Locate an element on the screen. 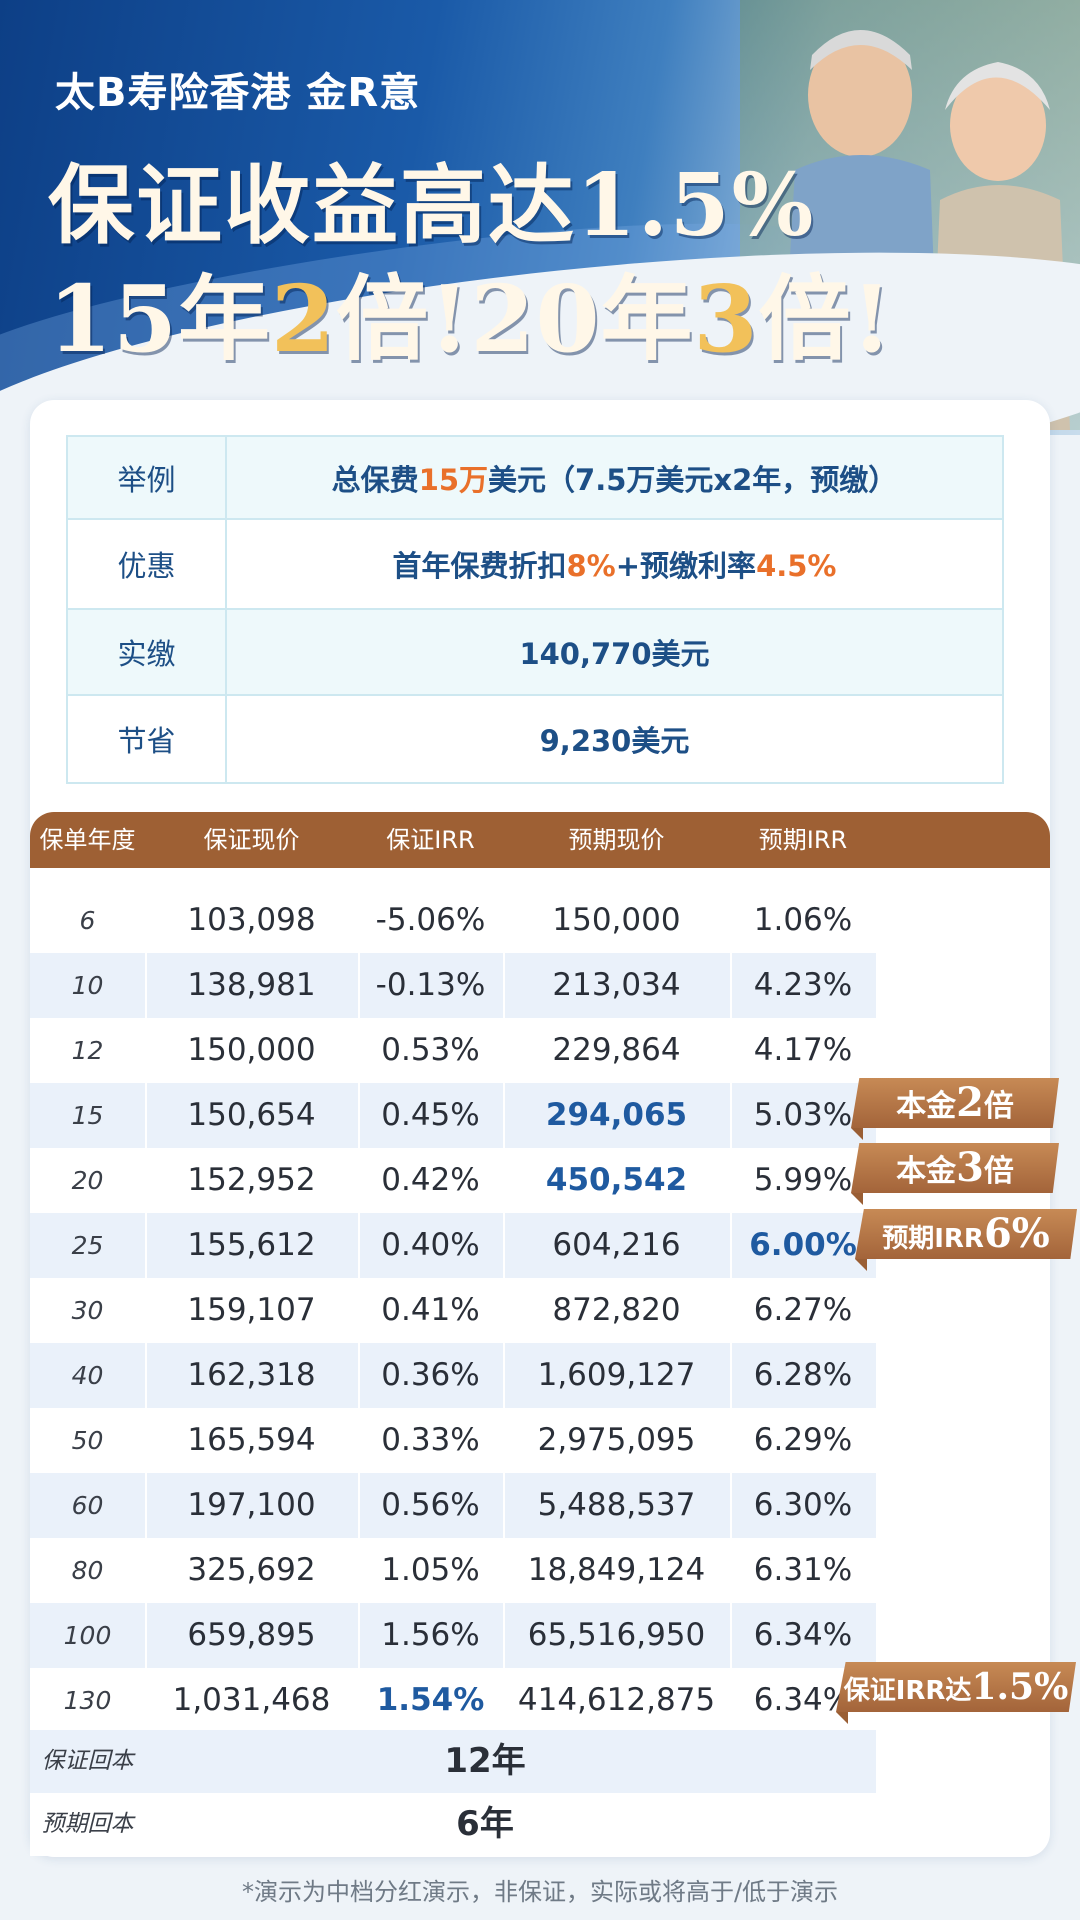 This screenshot has width=1080, height=1920. summary-value: 12年 is located at coordinates (485, 1761).